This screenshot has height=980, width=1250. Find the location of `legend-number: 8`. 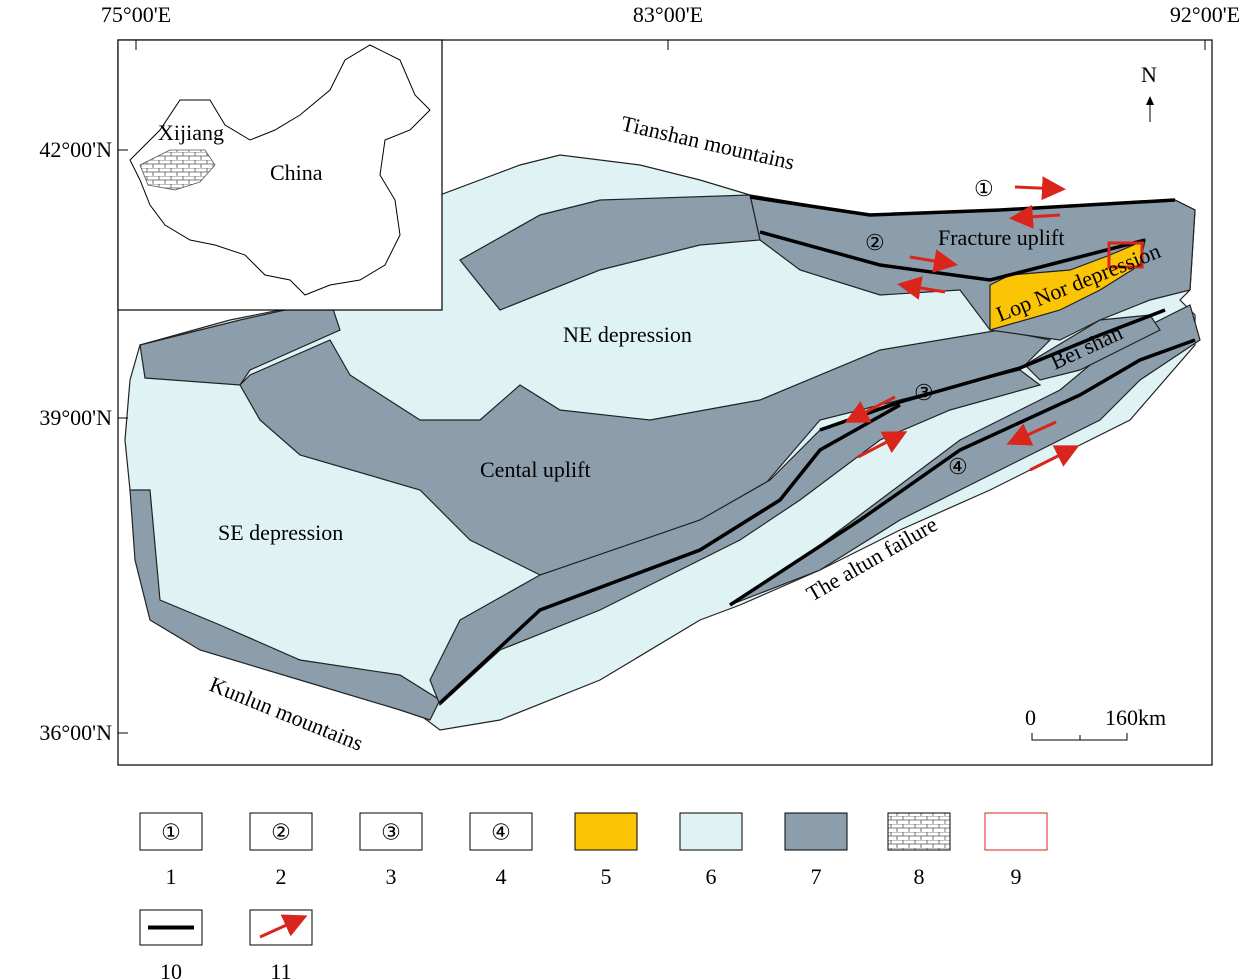

legend-number: 8 is located at coordinates (919, 876).